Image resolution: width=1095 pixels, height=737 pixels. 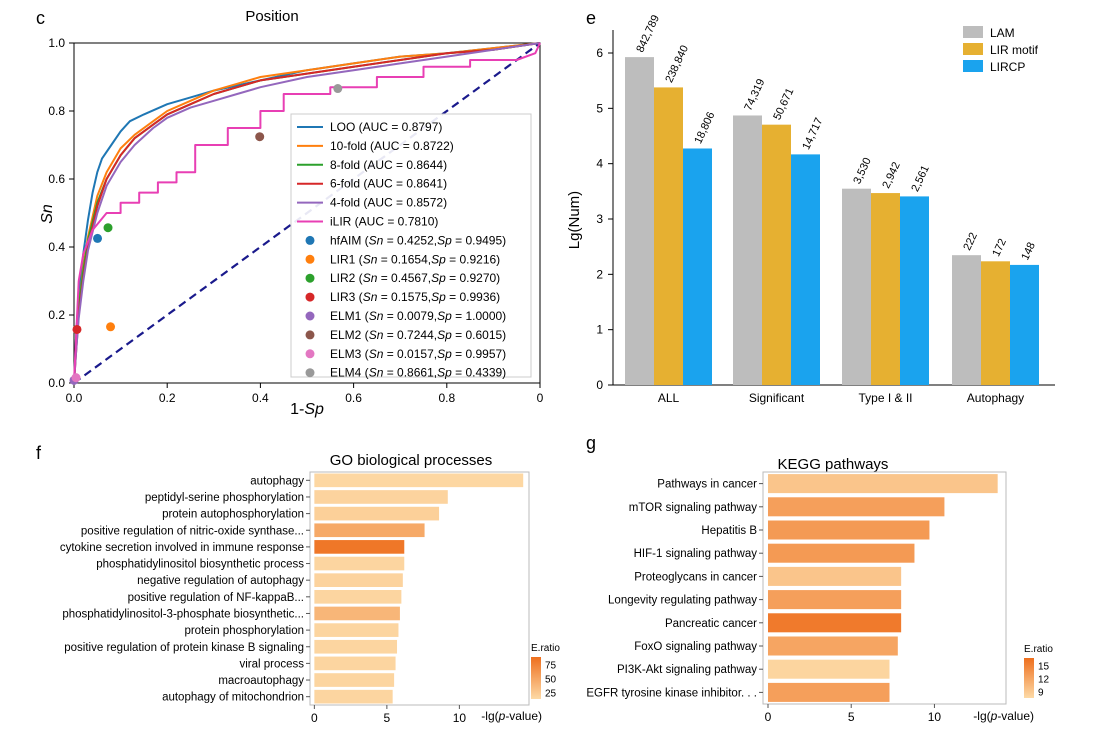 I want to click on g-category-label: FoxO signaling pathway, so click(x=695, y=647).